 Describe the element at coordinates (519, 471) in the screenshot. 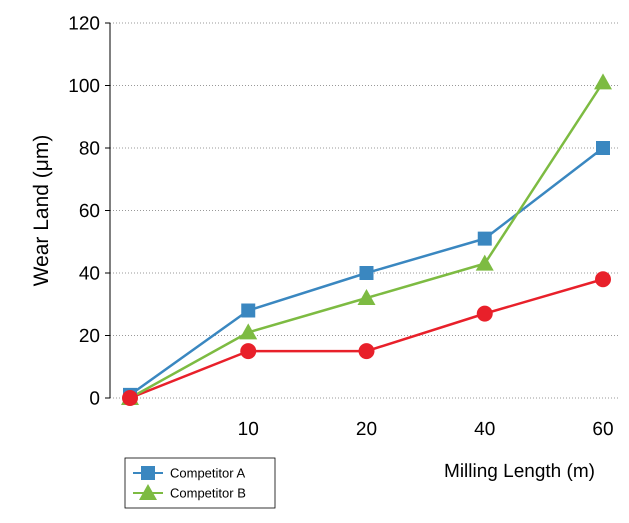

I see `x-axis-title: Milling Length (m)` at that location.